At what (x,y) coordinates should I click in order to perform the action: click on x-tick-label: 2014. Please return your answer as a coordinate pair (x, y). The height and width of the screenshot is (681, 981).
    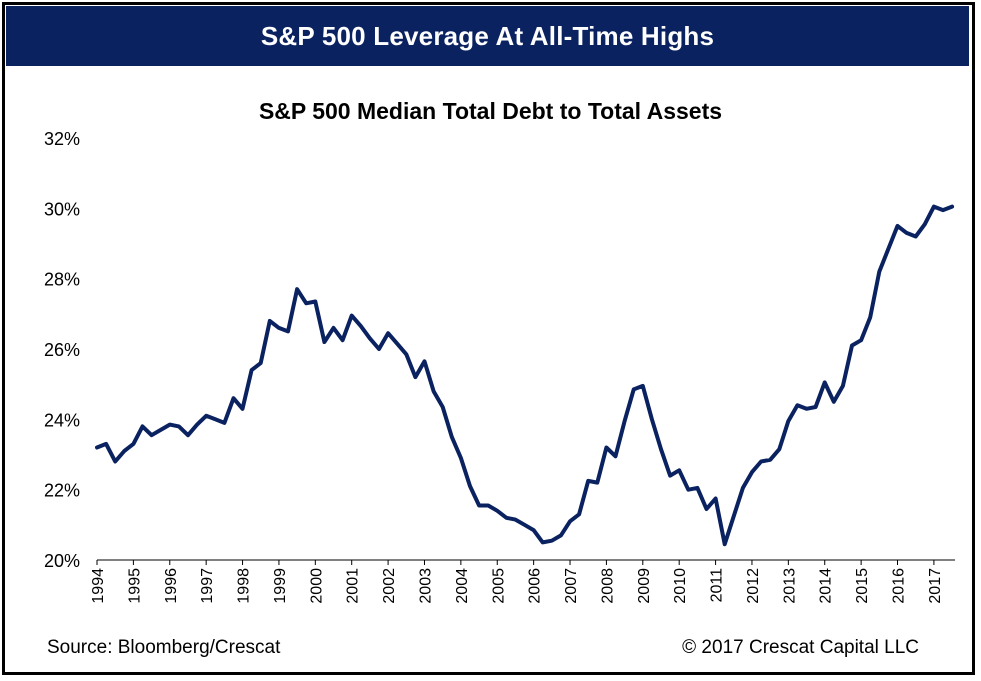
    Looking at the image, I should click on (826, 586).